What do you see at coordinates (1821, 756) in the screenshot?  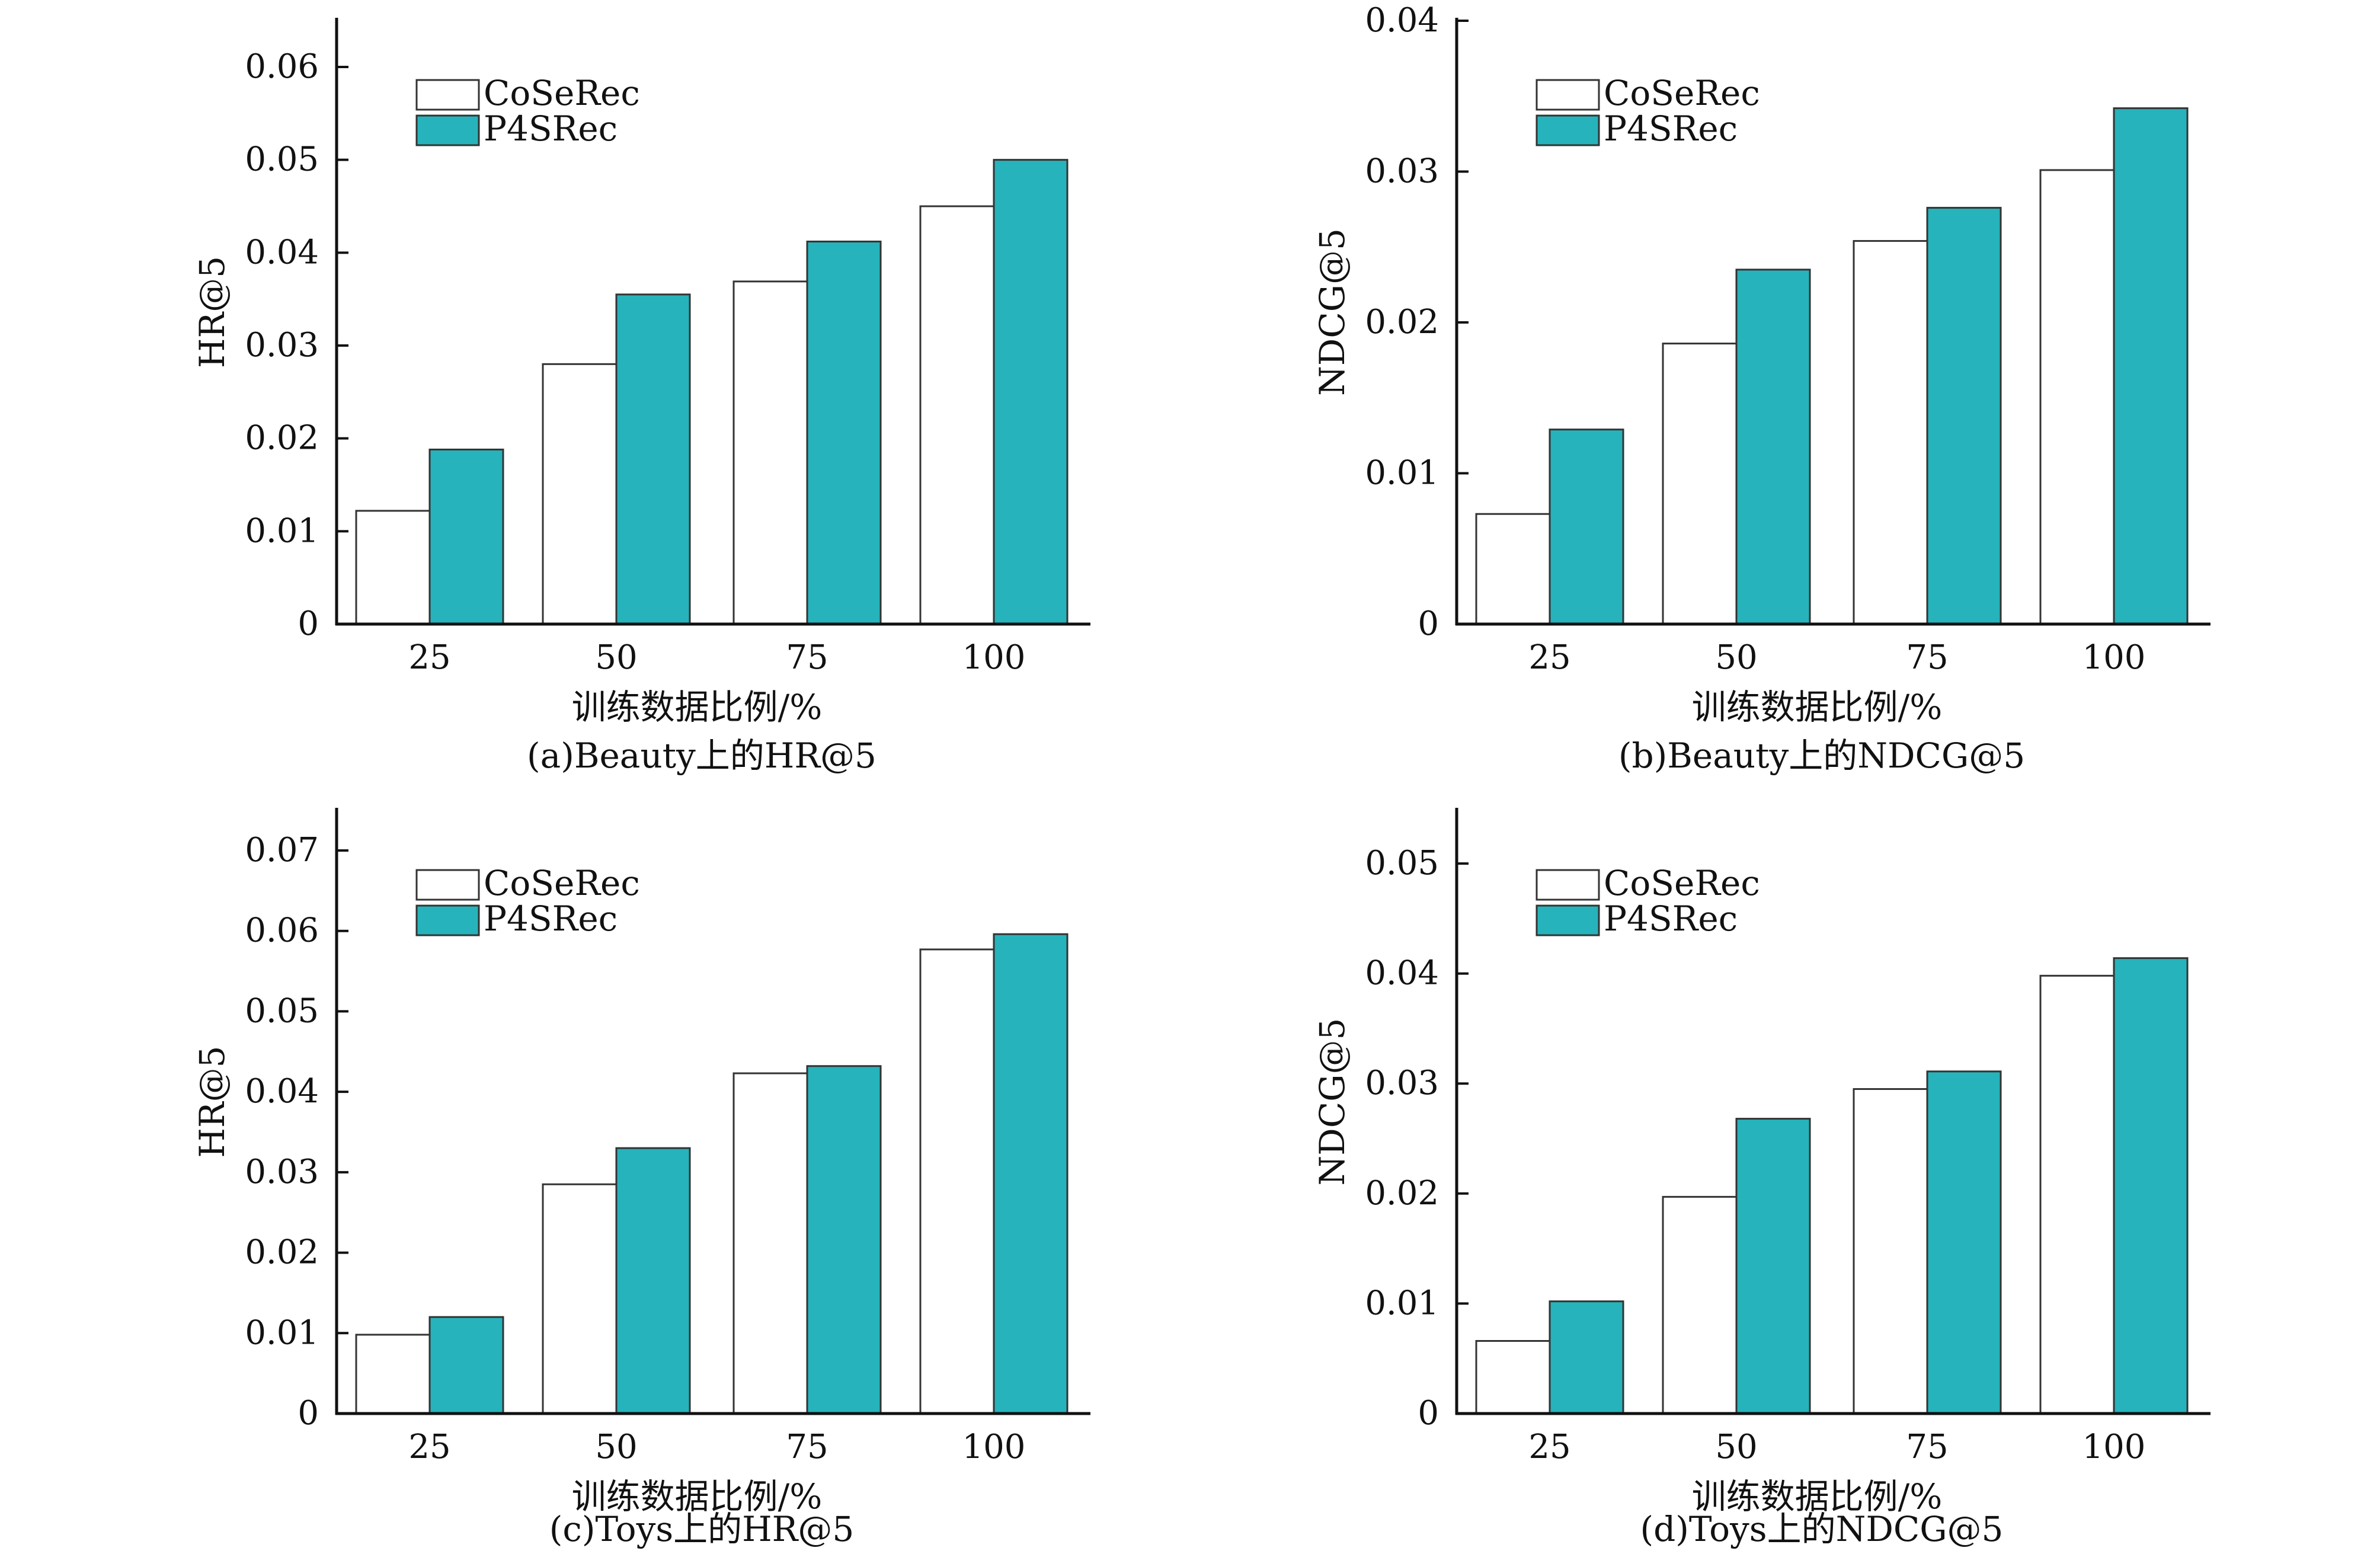 I see `chart-caption: (b)Beauty上的NDCG@5` at bounding box center [1821, 756].